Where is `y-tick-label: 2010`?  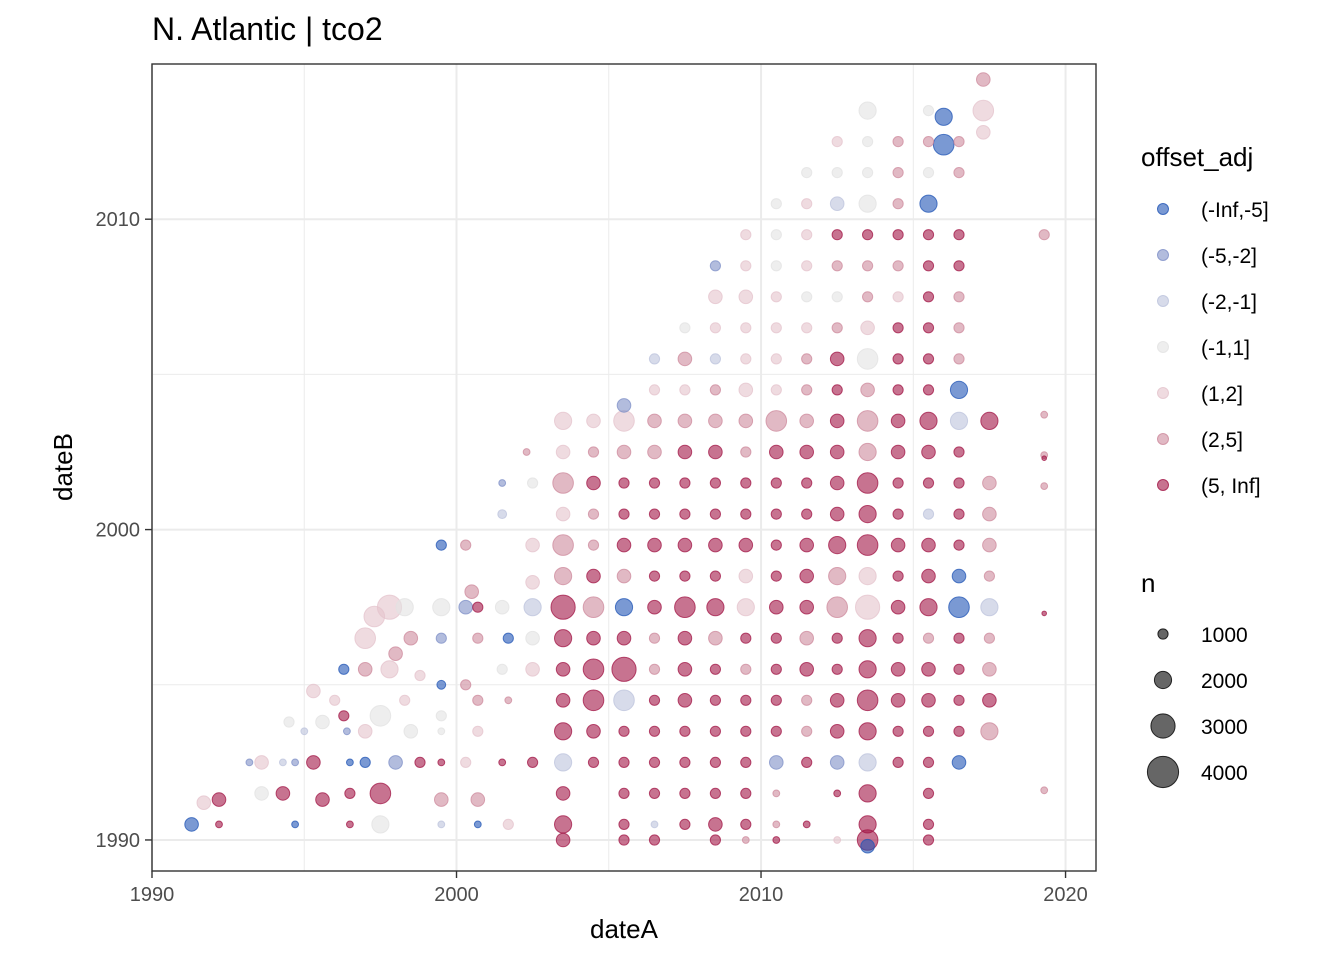 y-tick-label: 2010 is located at coordinates (118, 220).